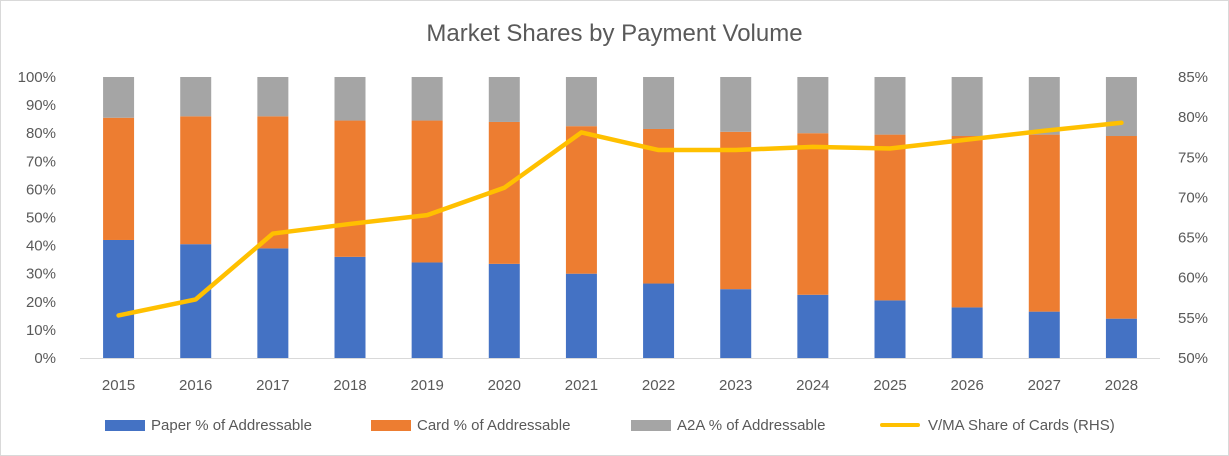 The height and width of the screenshot is (456, 1229). Describe the element at coordinates (1193, 358) in the screenshot. I see `y-right-tick-label: 50%` at that location.